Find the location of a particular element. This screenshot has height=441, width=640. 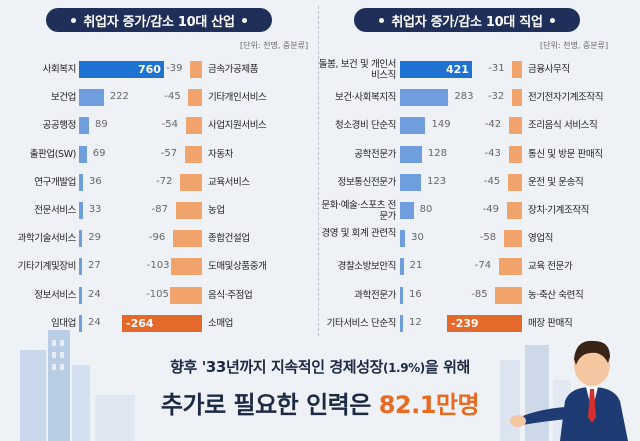

occupation-increase-category-label: 경영 및 회계 관련직 is located at coordinates (358, 234).